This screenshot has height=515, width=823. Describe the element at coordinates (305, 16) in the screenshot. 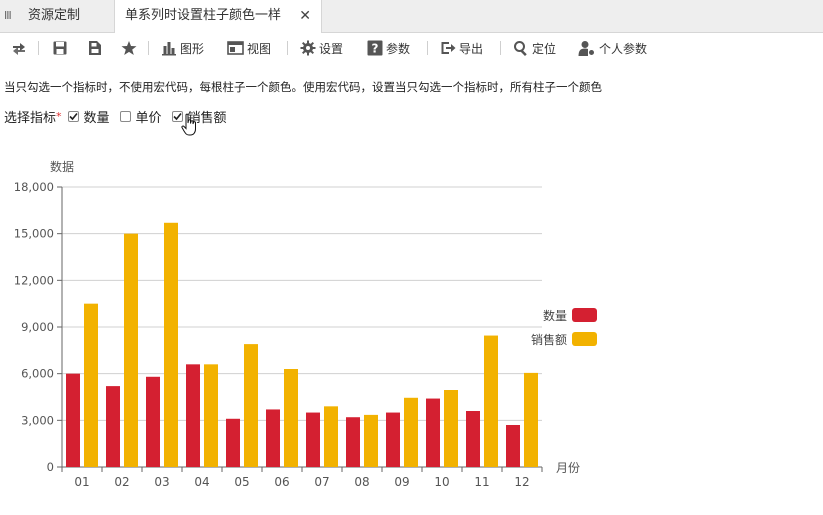

I see `close-icon: ✕` at that location.